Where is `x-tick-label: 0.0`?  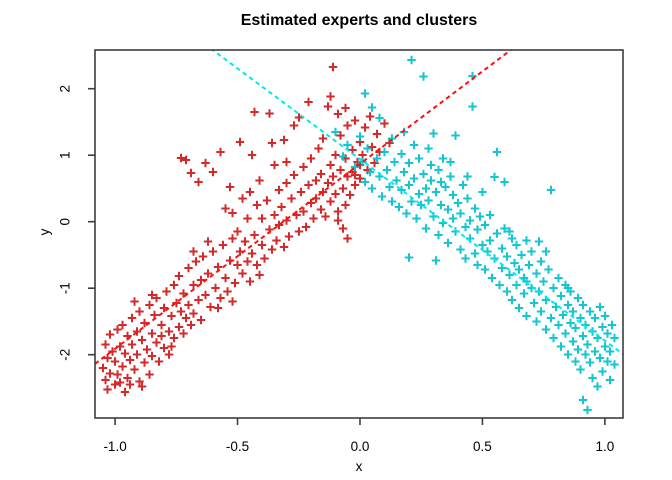 x-tick-label: 0.0 is located at coordinates (360, 446).